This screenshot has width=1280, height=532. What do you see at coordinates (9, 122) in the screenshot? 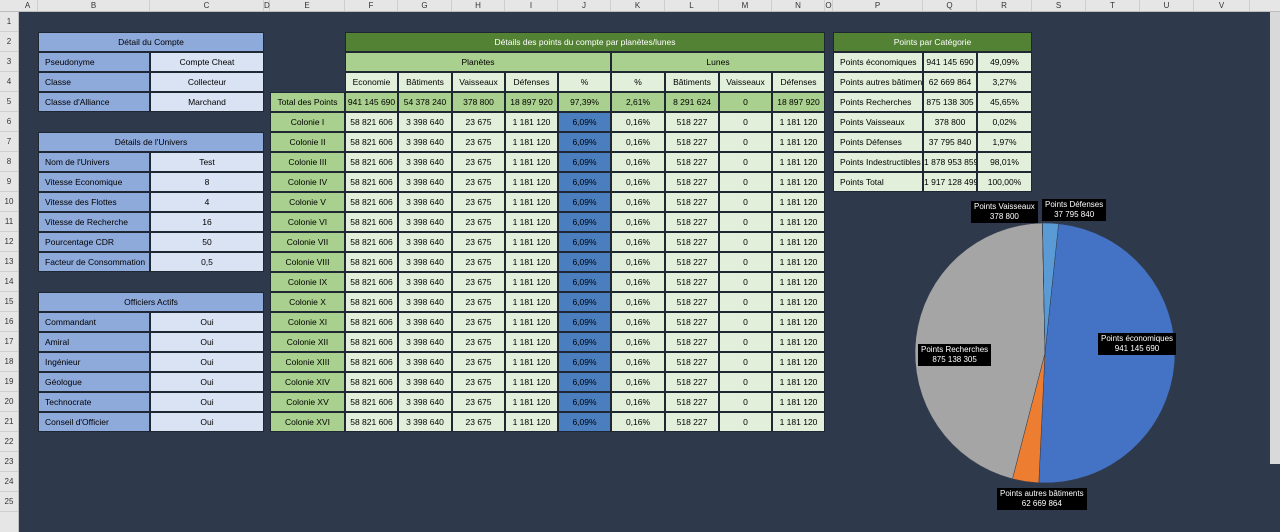
I see `row-header: 6` at bounding box center [9, 122].